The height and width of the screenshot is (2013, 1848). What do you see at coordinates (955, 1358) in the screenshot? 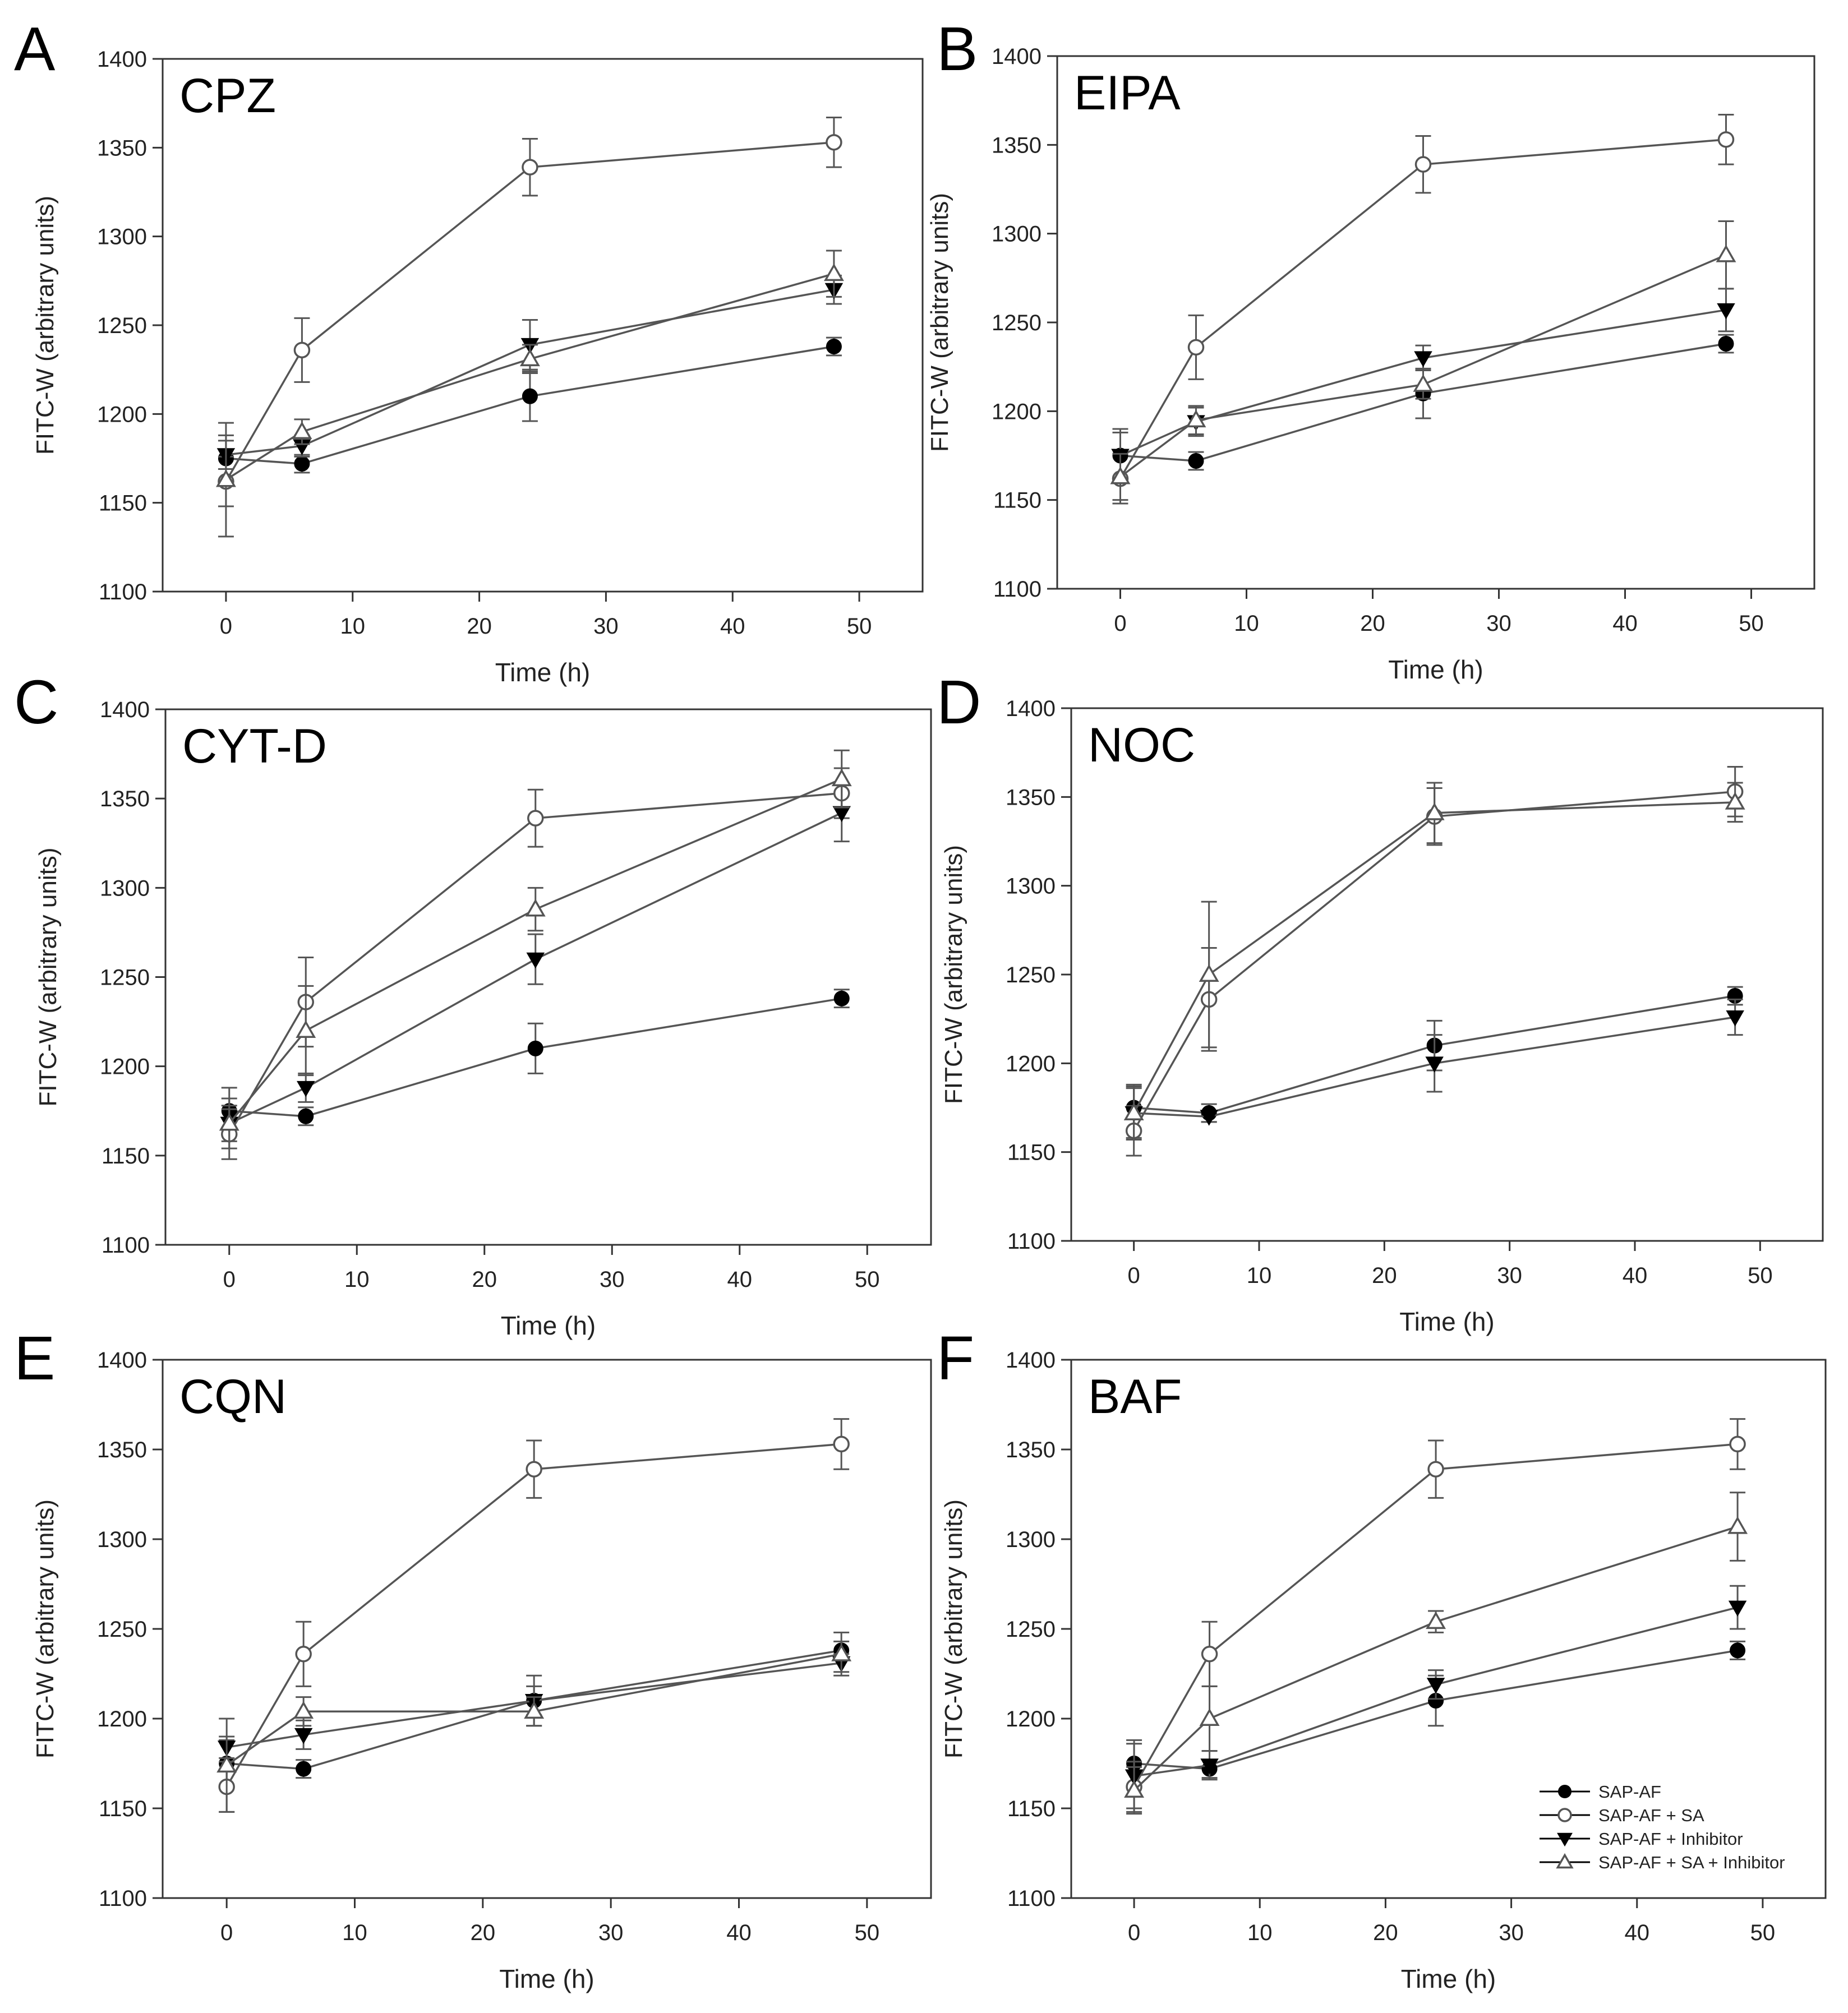
I see `panel-letter: F` at bounding box center [955, 1358].